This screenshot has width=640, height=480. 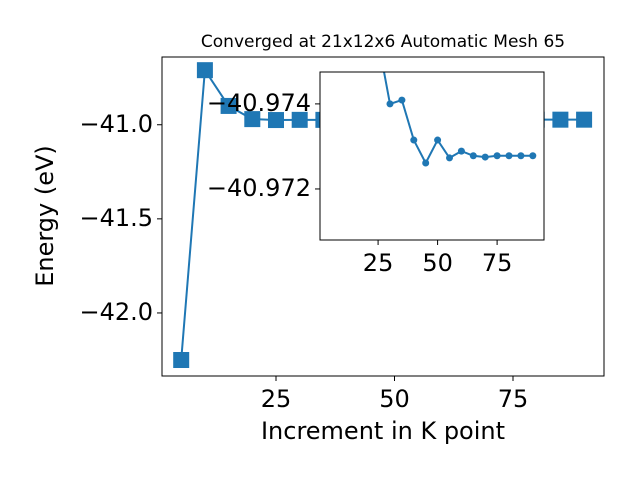 What do you see at coordinates (116, 124) in the screenshot?
I see `y-tick-label: −41.0` at bounding box center [116, 124].